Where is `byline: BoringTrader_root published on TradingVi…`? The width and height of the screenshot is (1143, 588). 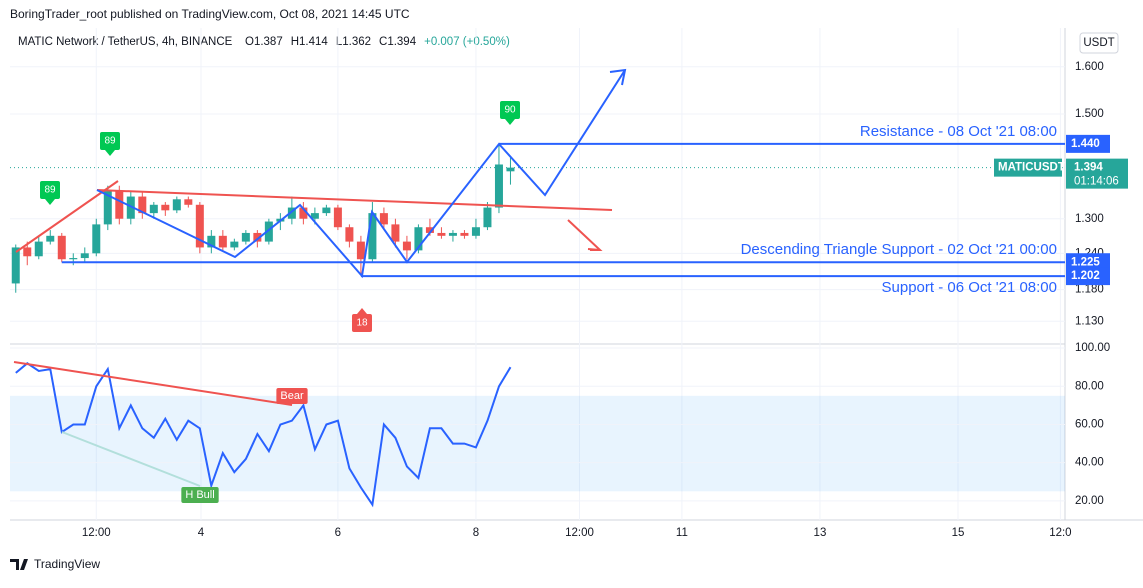 byline: BoringTrader_root published on TradingVi… is located at coordinates (210, 14).